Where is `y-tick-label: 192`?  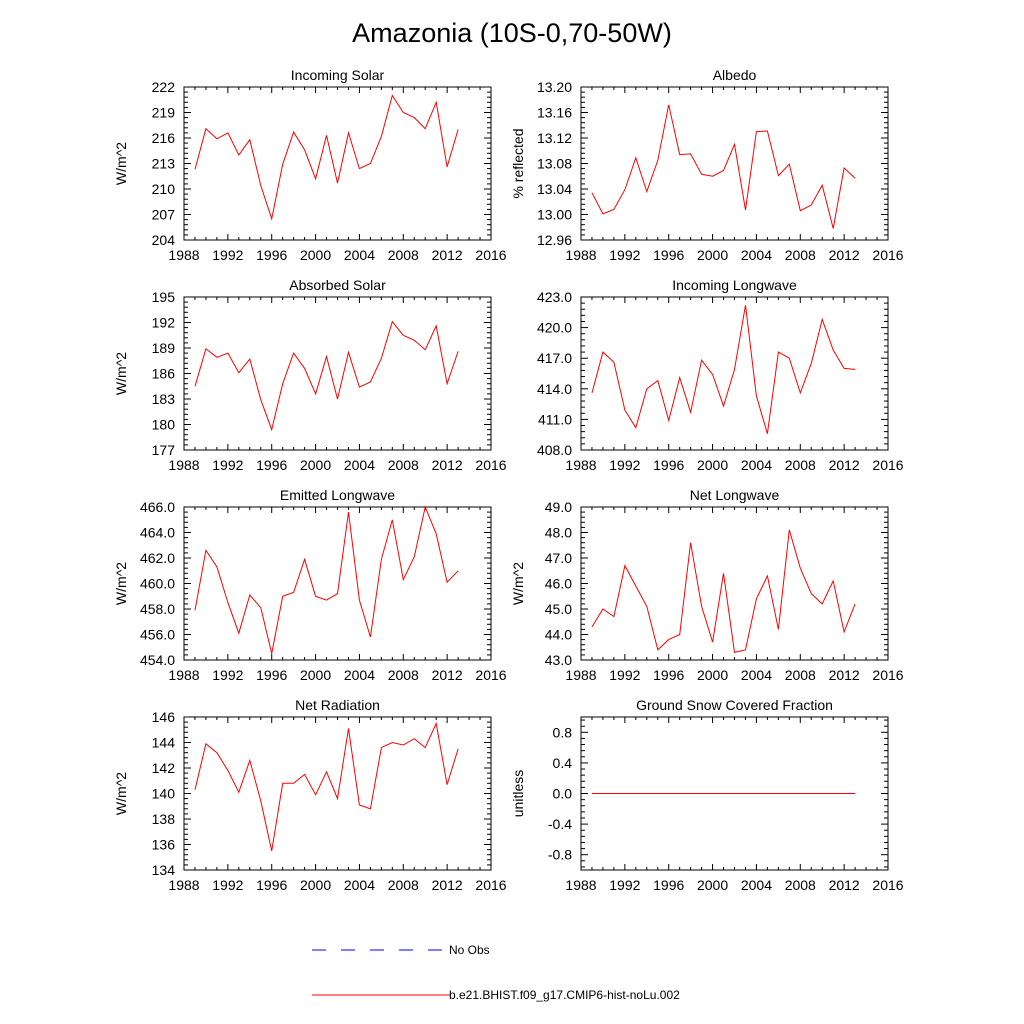 y-tick-label: 192 is located at coordinates (164, 323).